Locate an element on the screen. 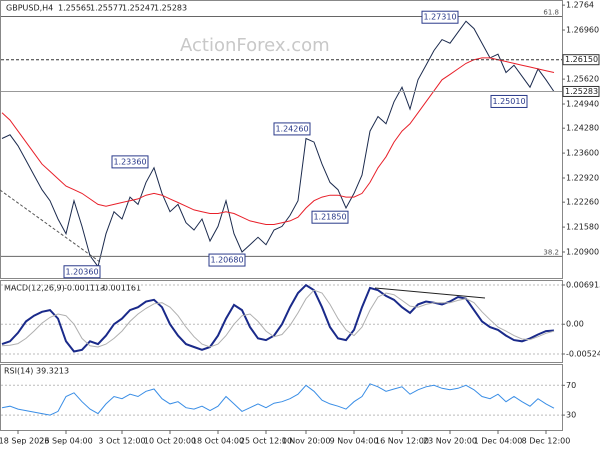 This screenshot has width=600, height=450. y-tick-label: 1.20900 is located at coordinates (582, 251).